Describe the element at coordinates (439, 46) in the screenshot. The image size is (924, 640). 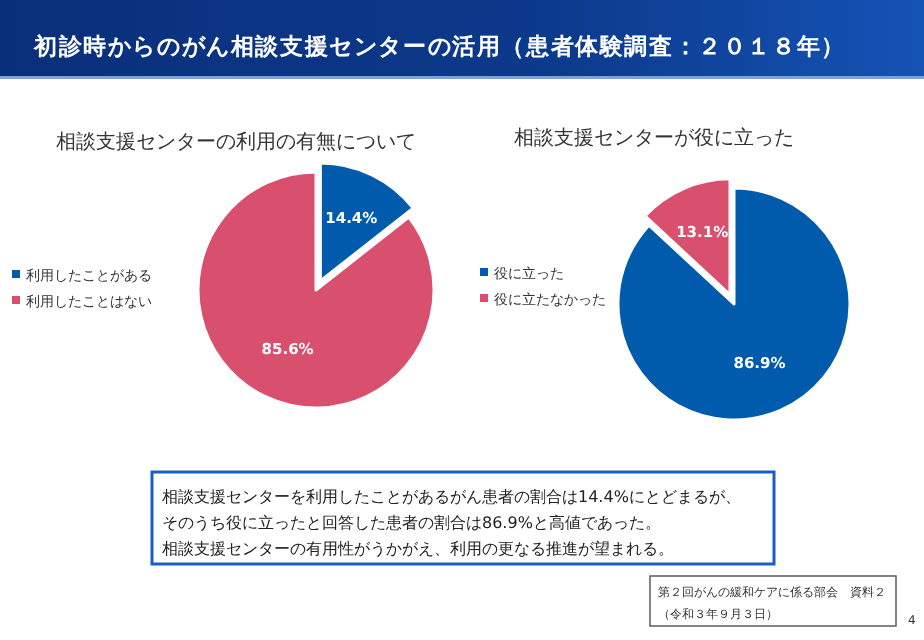
I see `text: 初診時からのがん相談支援センターの活用（患者体験調査：２０１８年）` at that location.